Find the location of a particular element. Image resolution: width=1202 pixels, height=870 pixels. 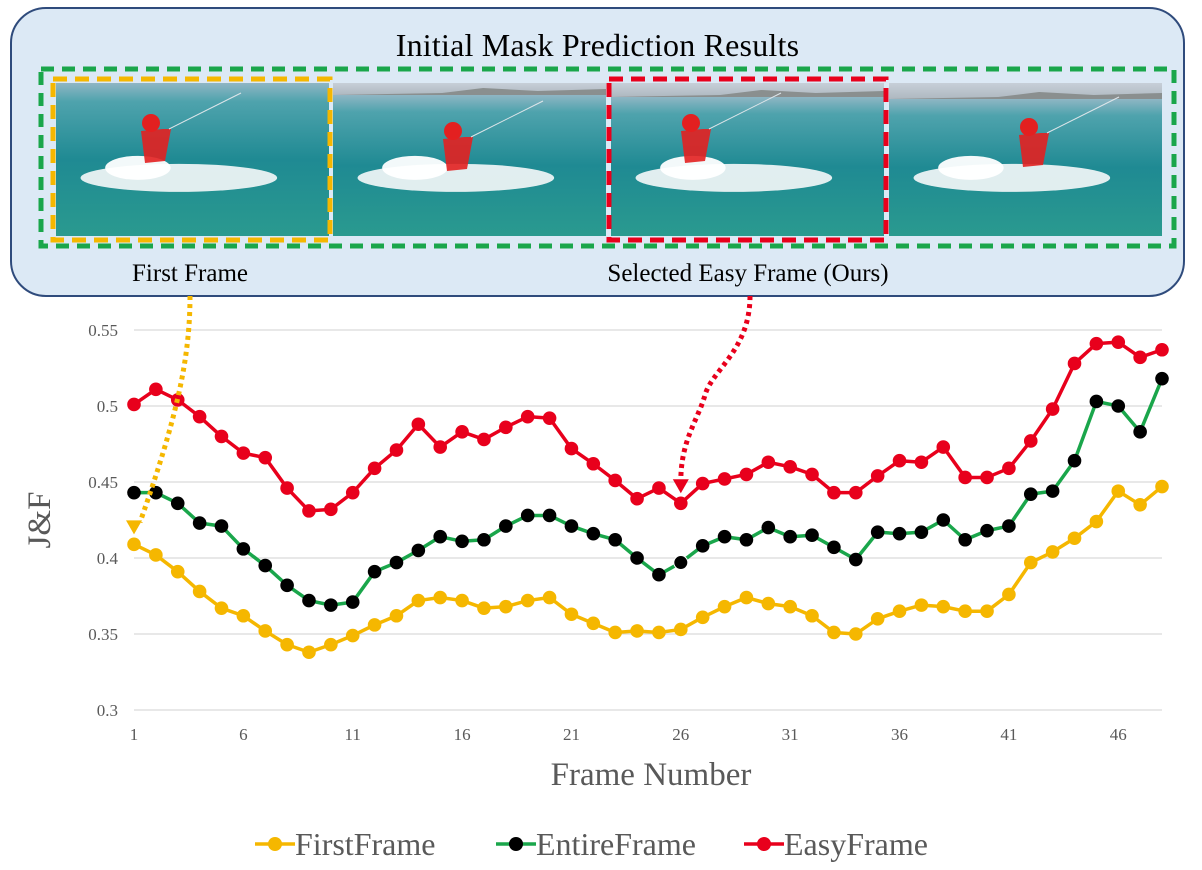

easy-frame-box is located at coordinates (747, 159).